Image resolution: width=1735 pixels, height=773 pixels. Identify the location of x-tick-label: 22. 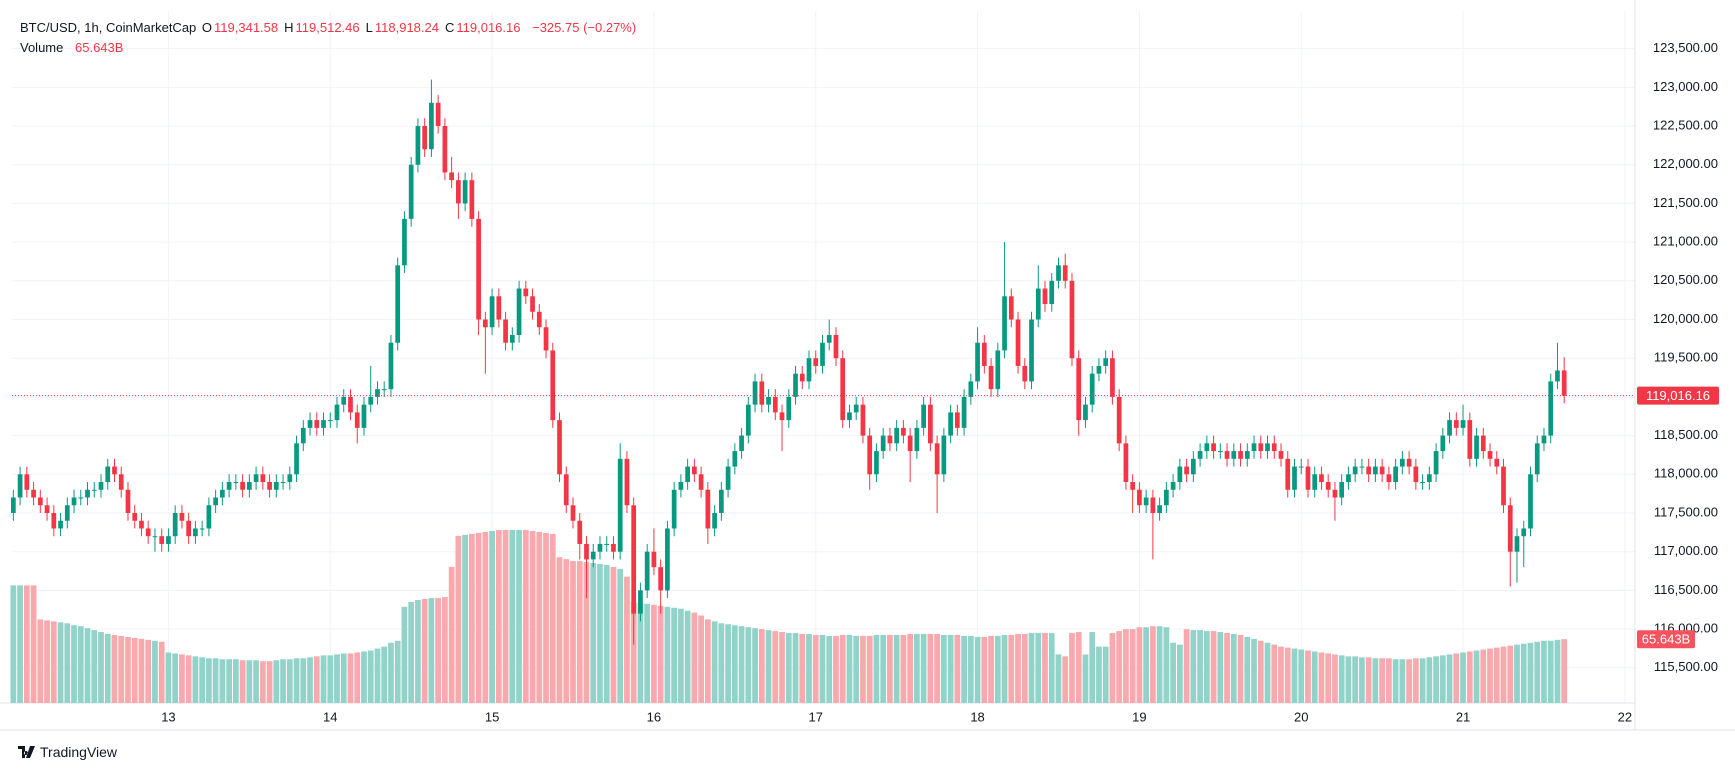
(1625, 716).